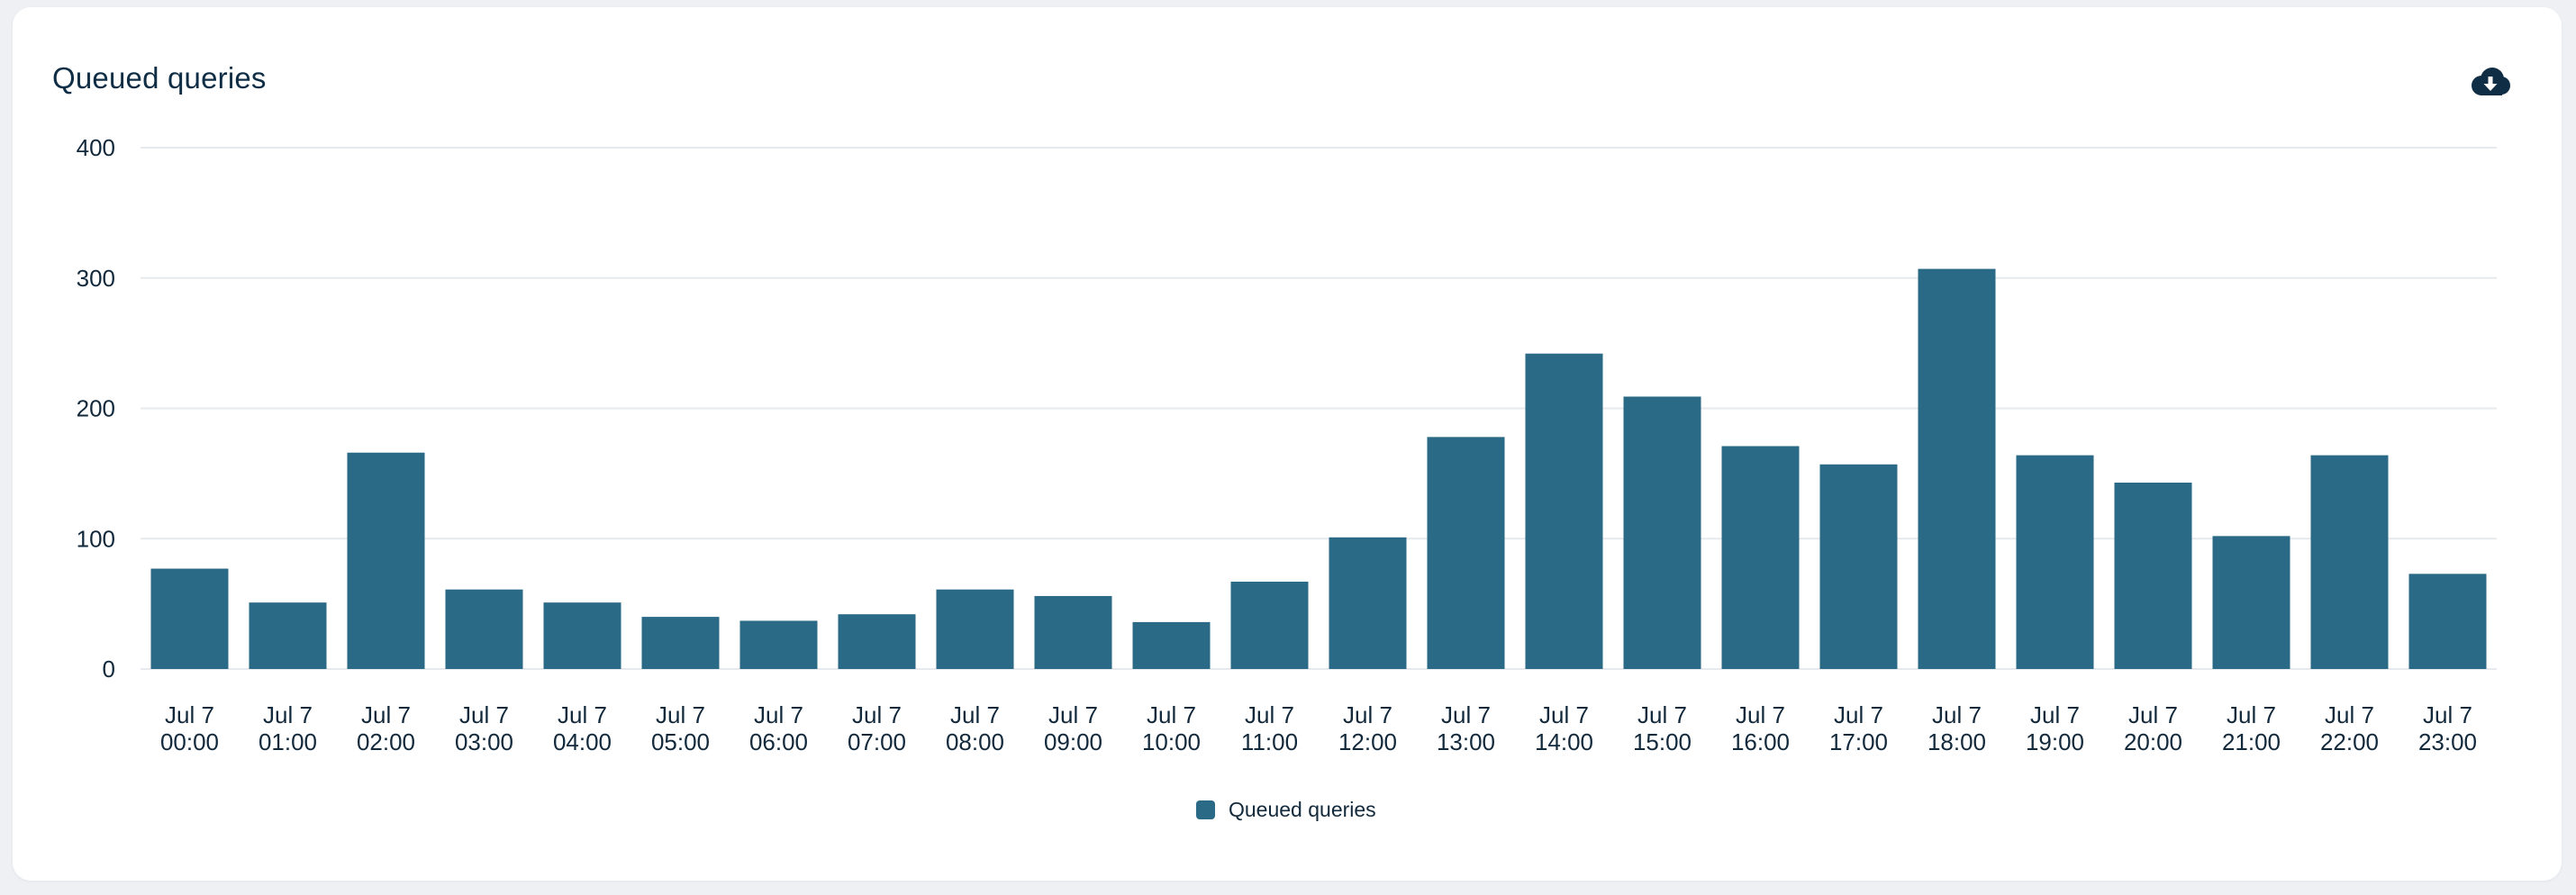  Describe the element at coordinates (2252, 741) in the screenshot. I see `x-tick-label: 21:00` at that location.